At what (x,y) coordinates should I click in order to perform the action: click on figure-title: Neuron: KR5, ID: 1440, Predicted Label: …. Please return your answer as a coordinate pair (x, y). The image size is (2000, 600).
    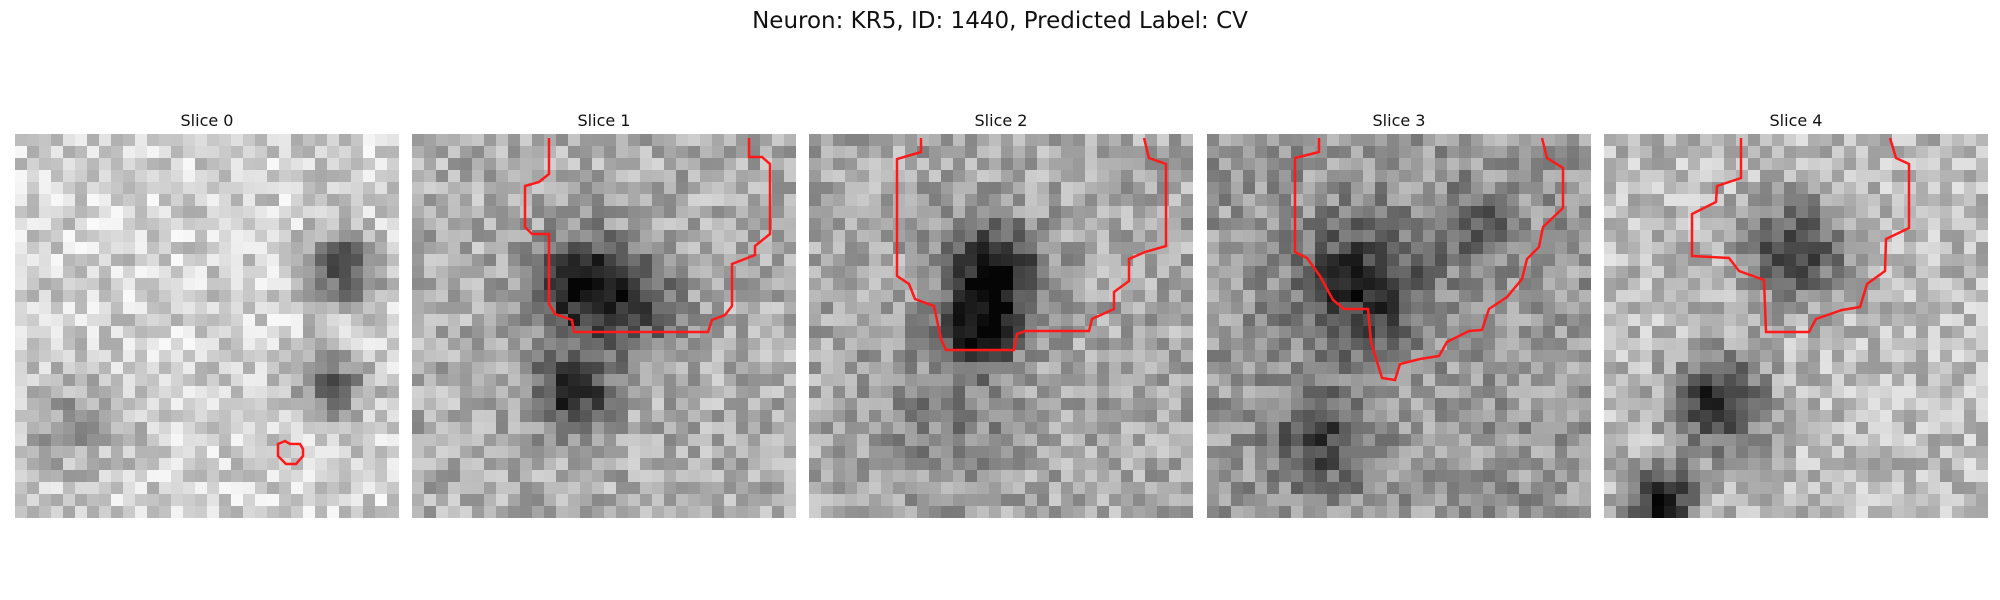
    Looking at the image, I should click on (1000, 21).